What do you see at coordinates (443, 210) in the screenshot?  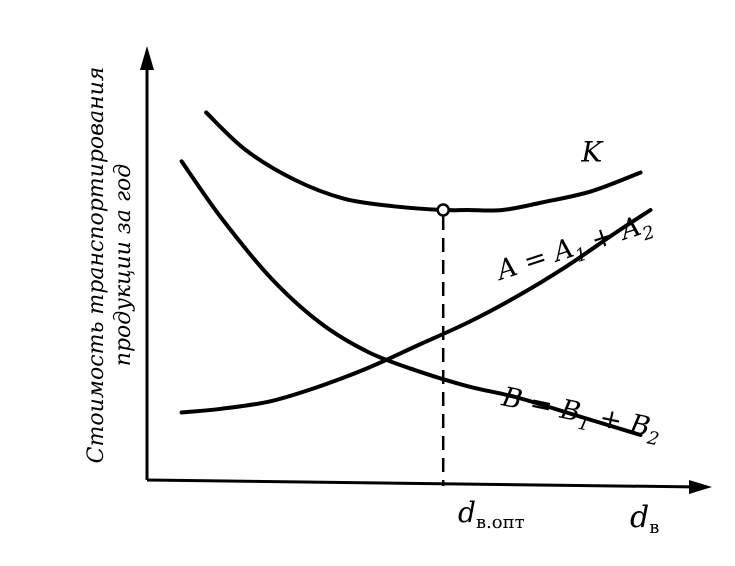 I see `optimum-point` at bounding box center [443, 210].